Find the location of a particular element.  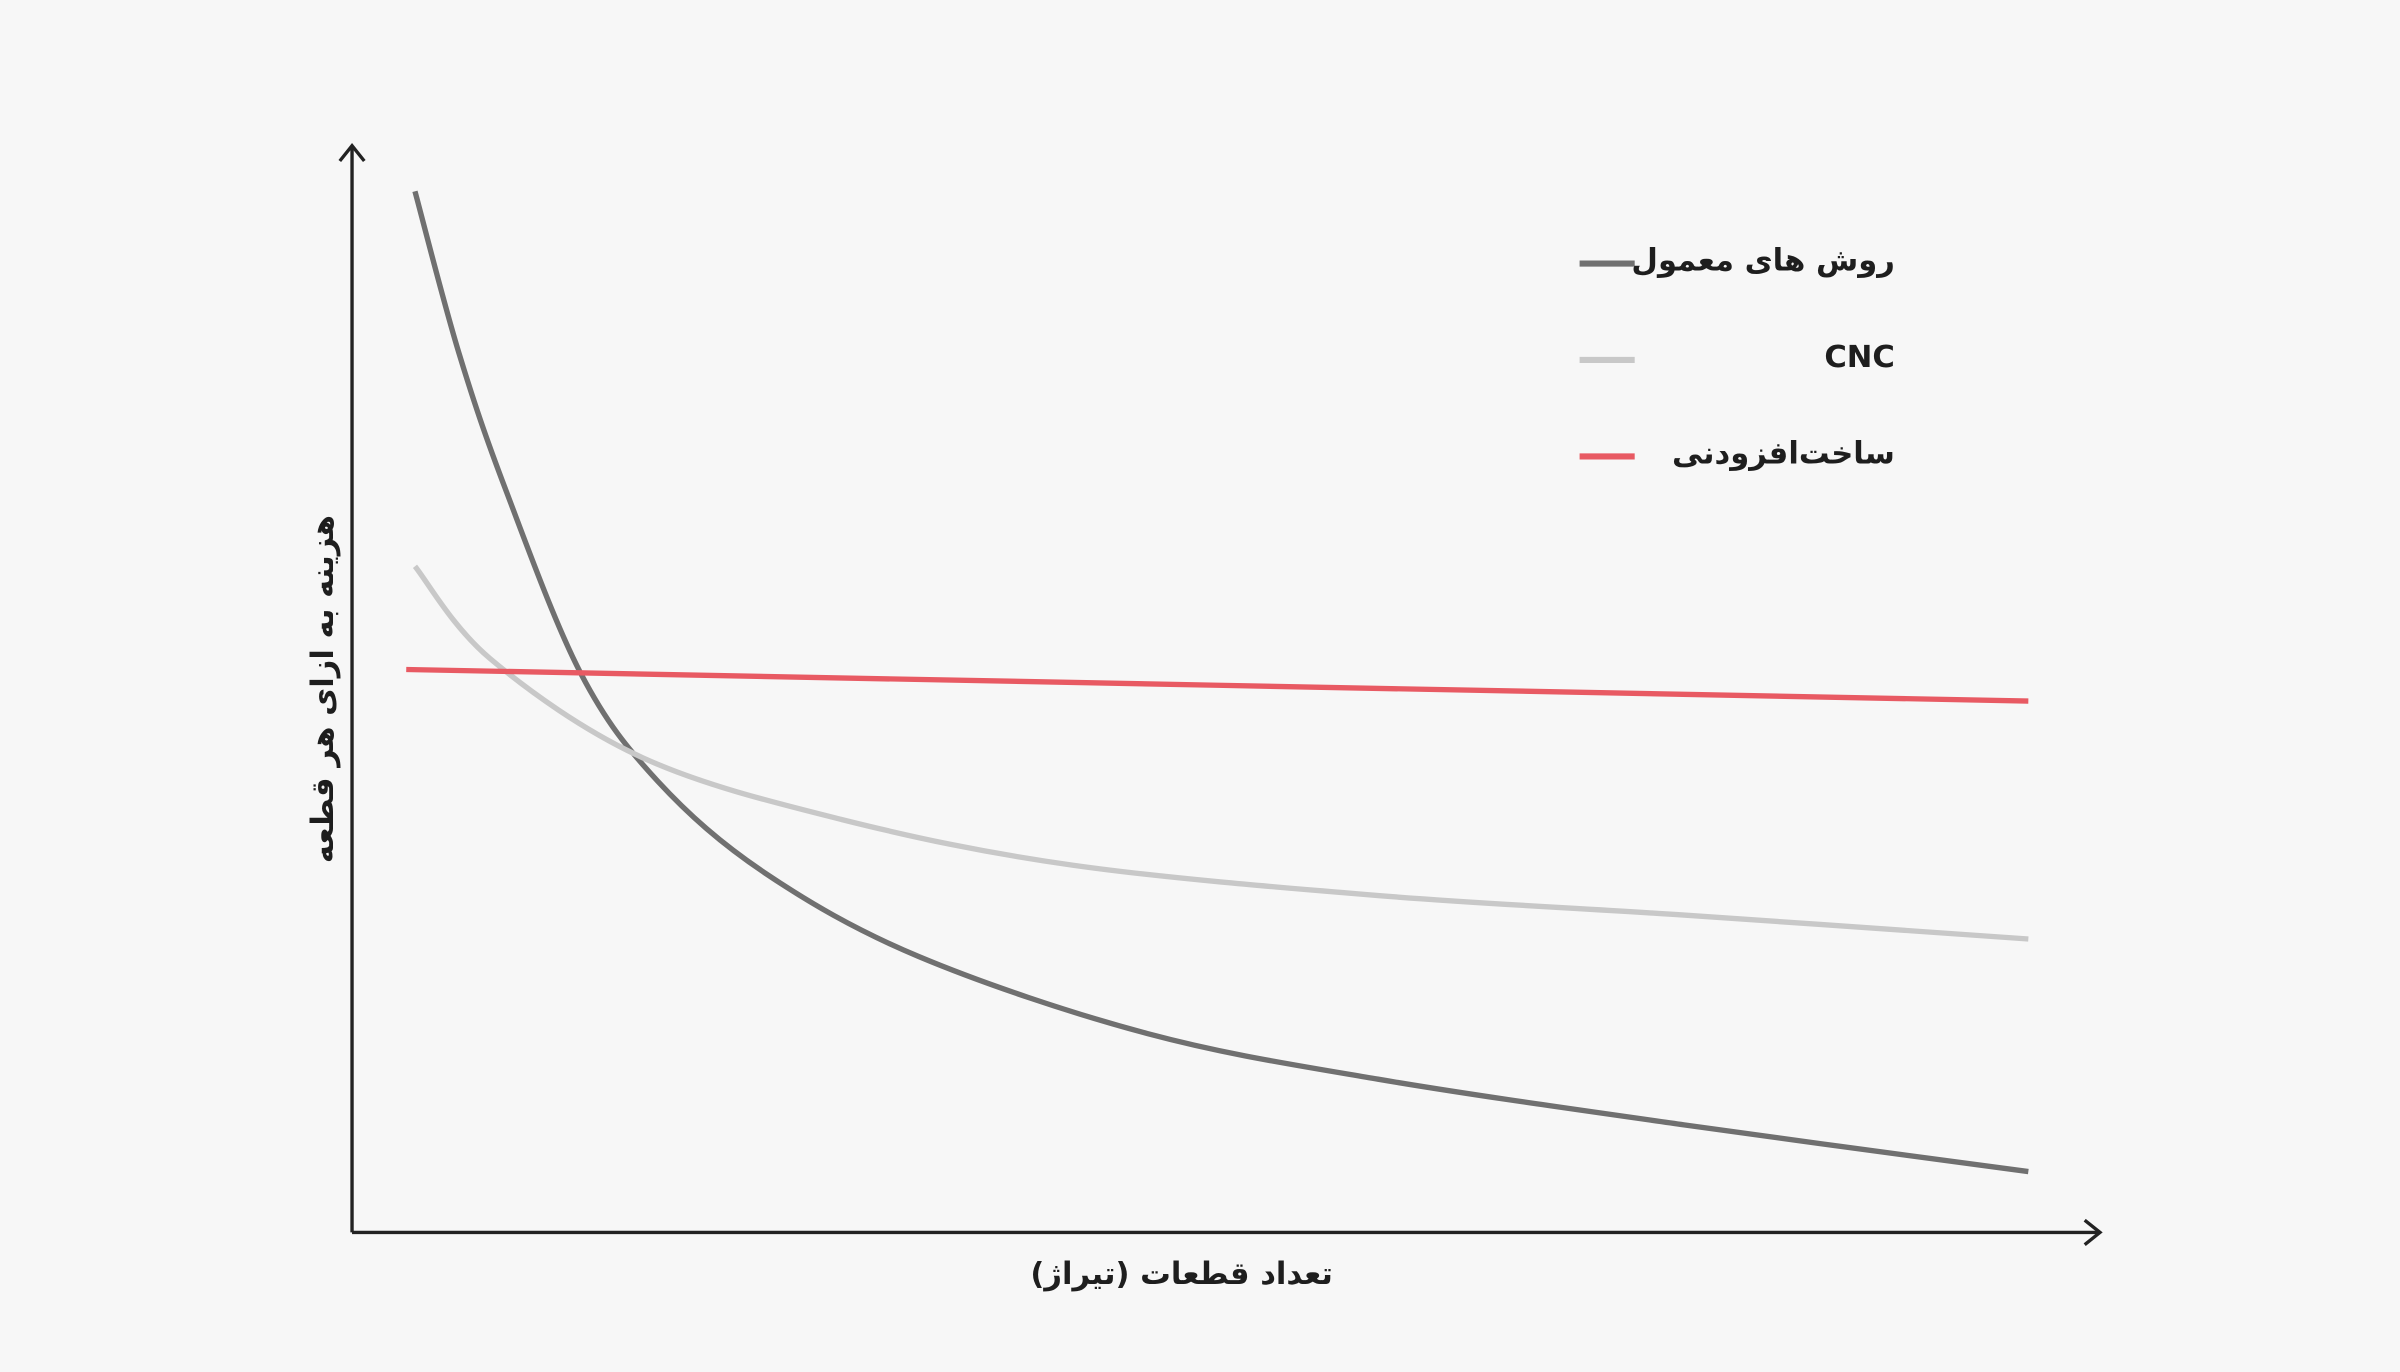

series-line is located at coordinates (1217, 685).